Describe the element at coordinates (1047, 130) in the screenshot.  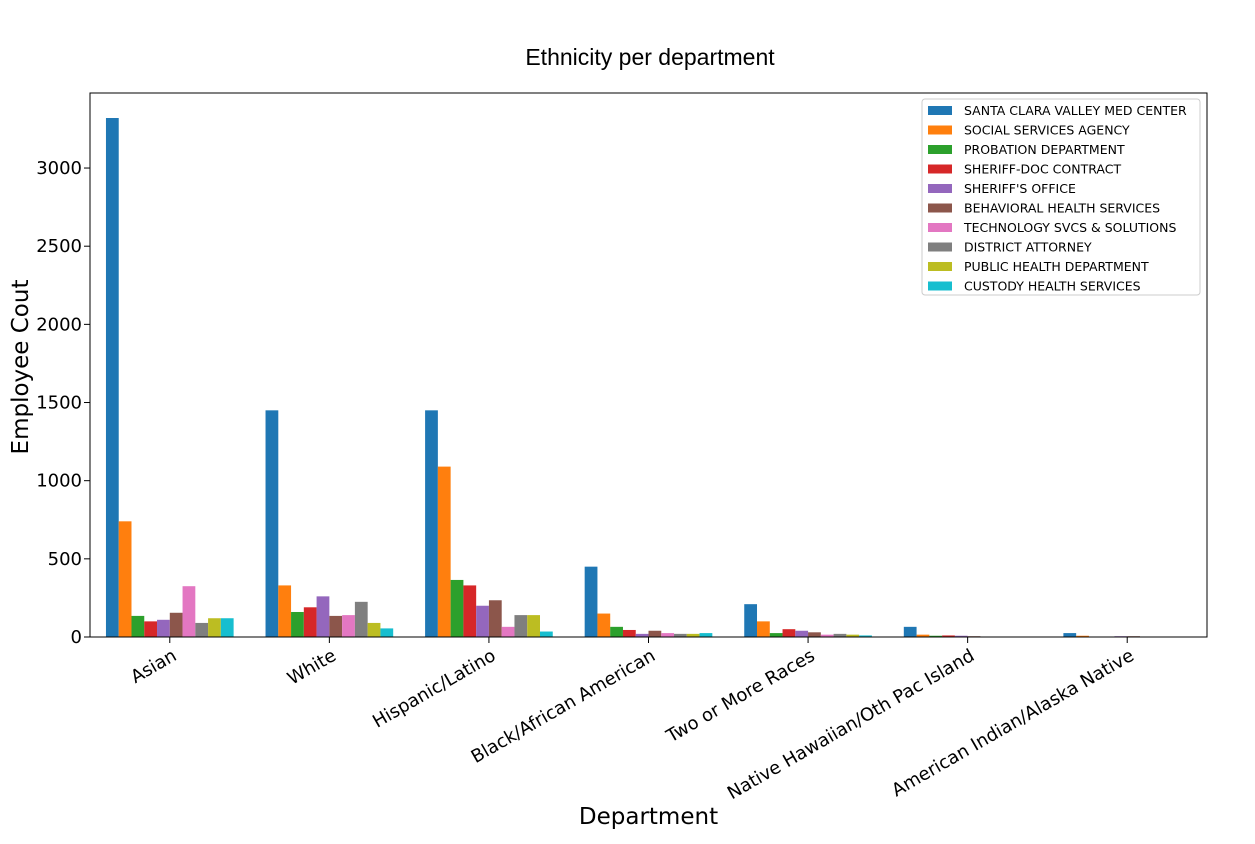
I see `legend-item-label: SOCIAL SERVICES AGENCY` at that location.